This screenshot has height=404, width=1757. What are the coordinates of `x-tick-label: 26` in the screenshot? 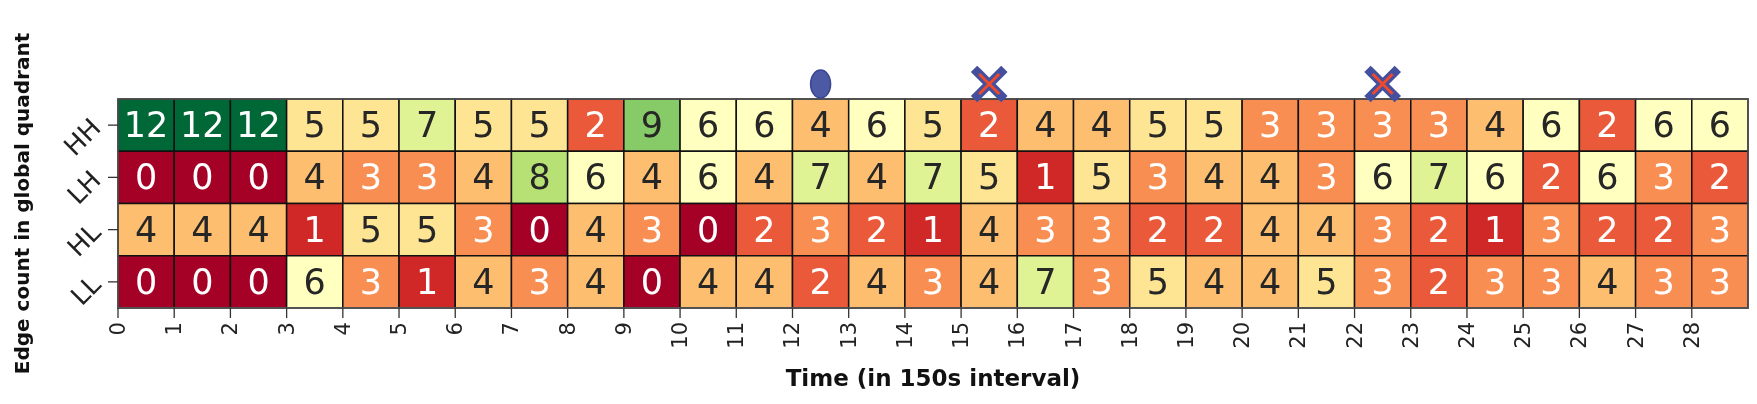 It's located at (1579, 335).